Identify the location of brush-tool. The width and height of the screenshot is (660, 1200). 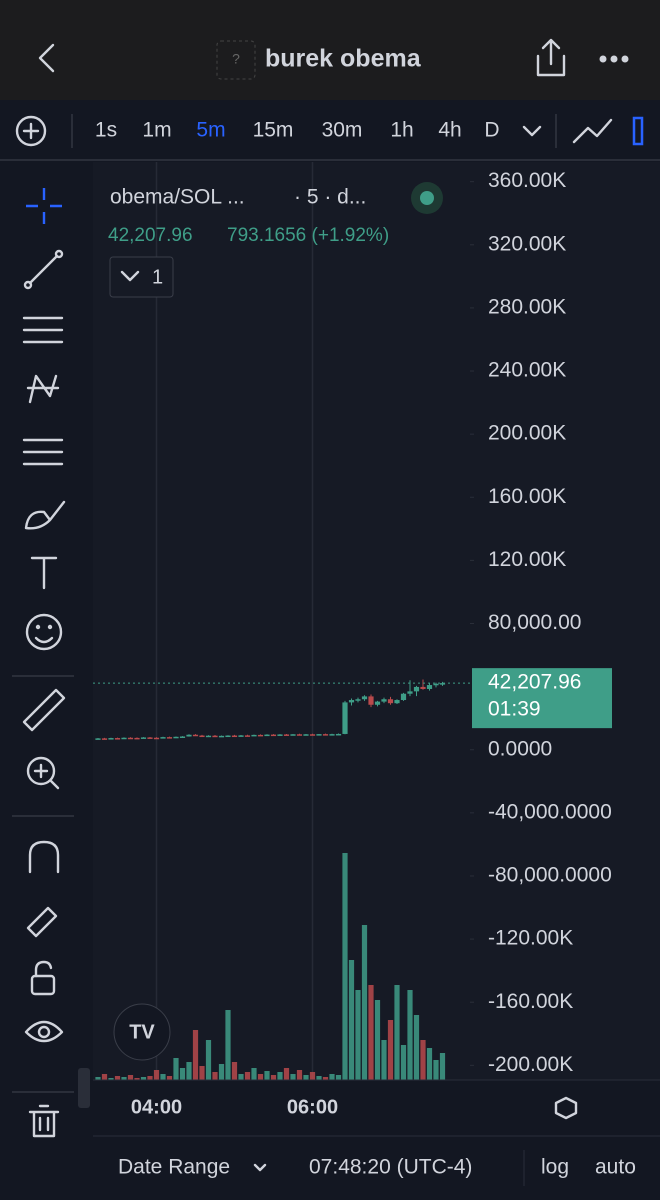
(45, 515).